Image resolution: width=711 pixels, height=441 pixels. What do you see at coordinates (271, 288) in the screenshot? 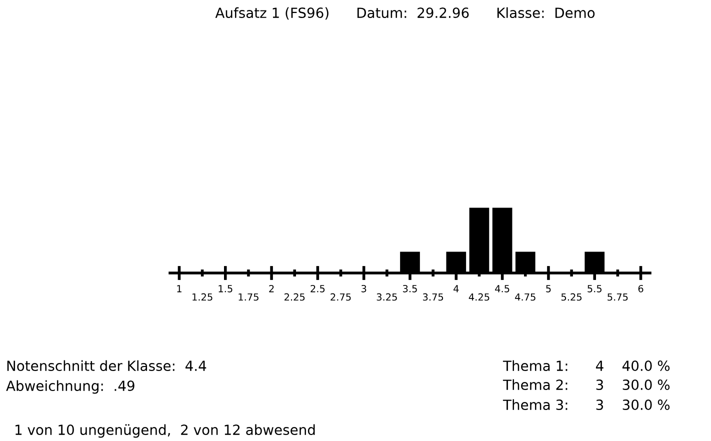
I see `x-tick-label: 2` at bounding box center [271, 288].